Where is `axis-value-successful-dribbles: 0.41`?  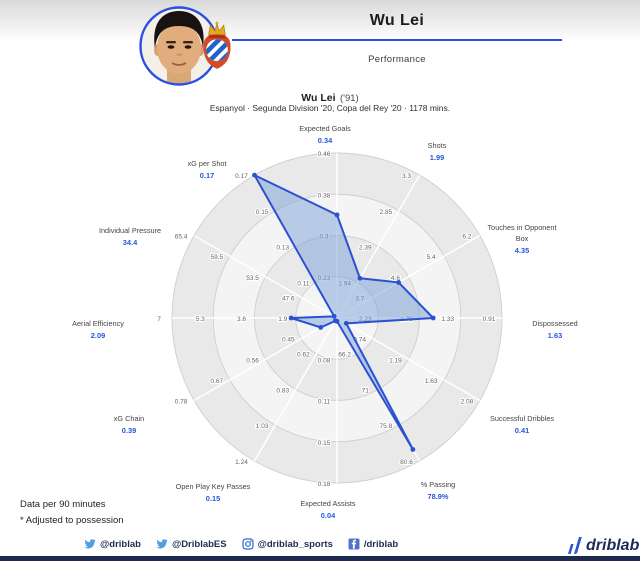
axis-value-successful-dribbles: 0.41 is located at coordinates (522, 430).